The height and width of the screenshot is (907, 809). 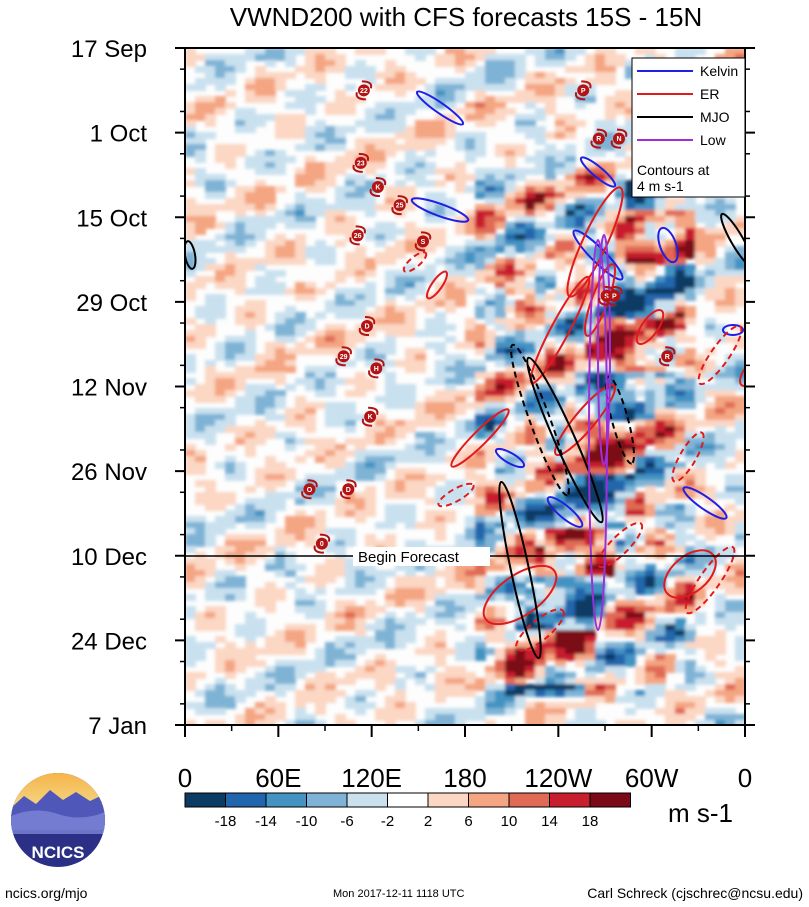 What do you see at coordinates (603, 301) in the screenshot?
I see `storm-arm` at bounding box center [603, 301].